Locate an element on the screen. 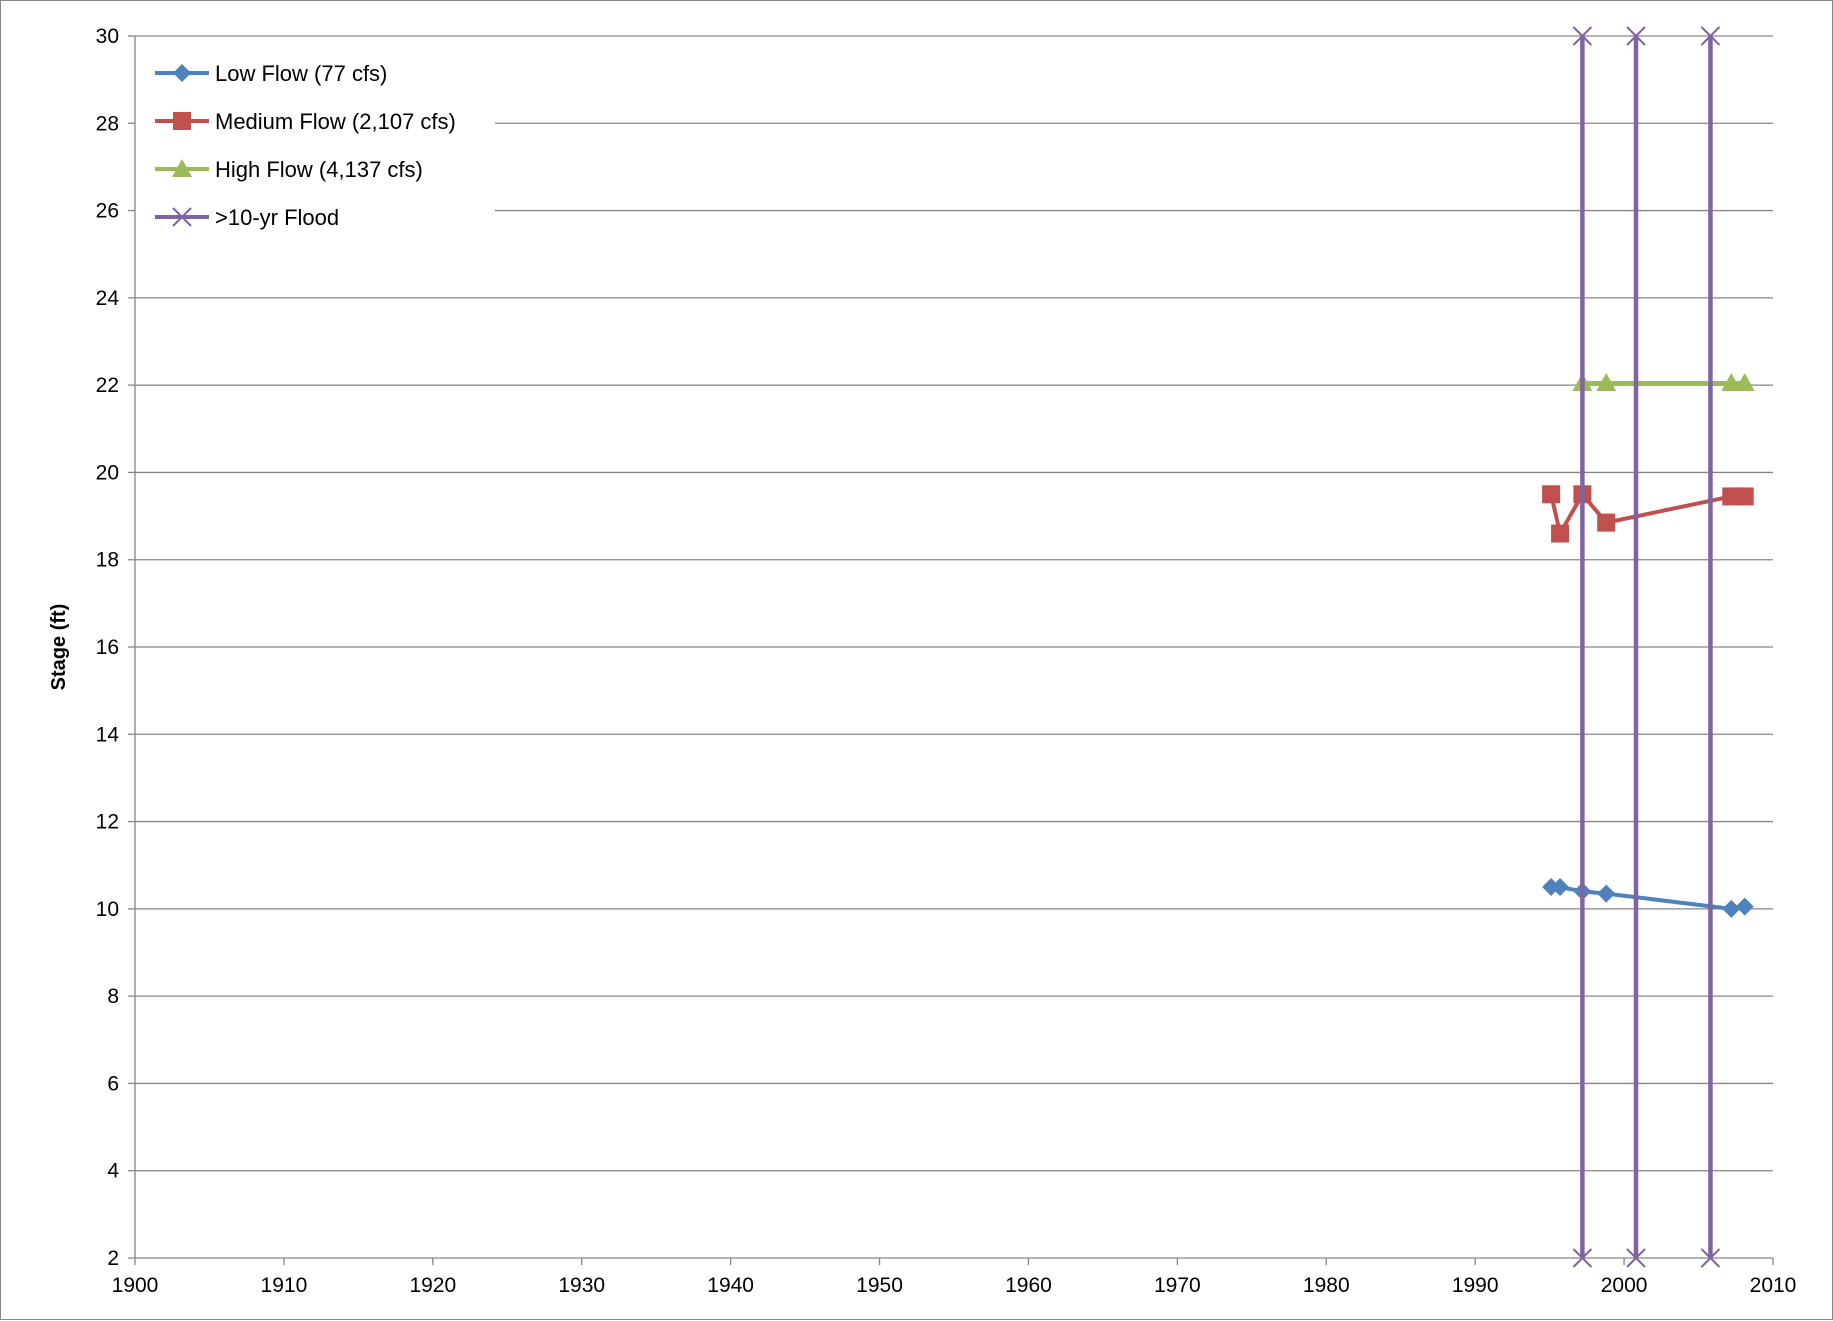  y-tick-label: 18 is located at coordinates (107, 560).